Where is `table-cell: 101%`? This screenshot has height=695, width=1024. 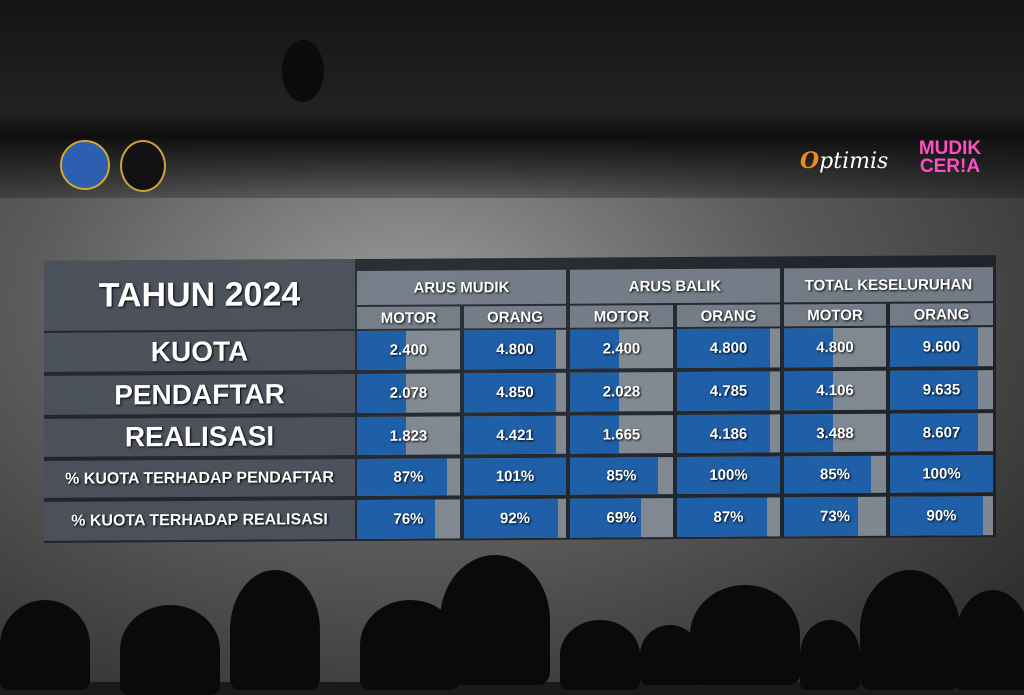 table-cell: 101% is located at coordinates (515, 476).